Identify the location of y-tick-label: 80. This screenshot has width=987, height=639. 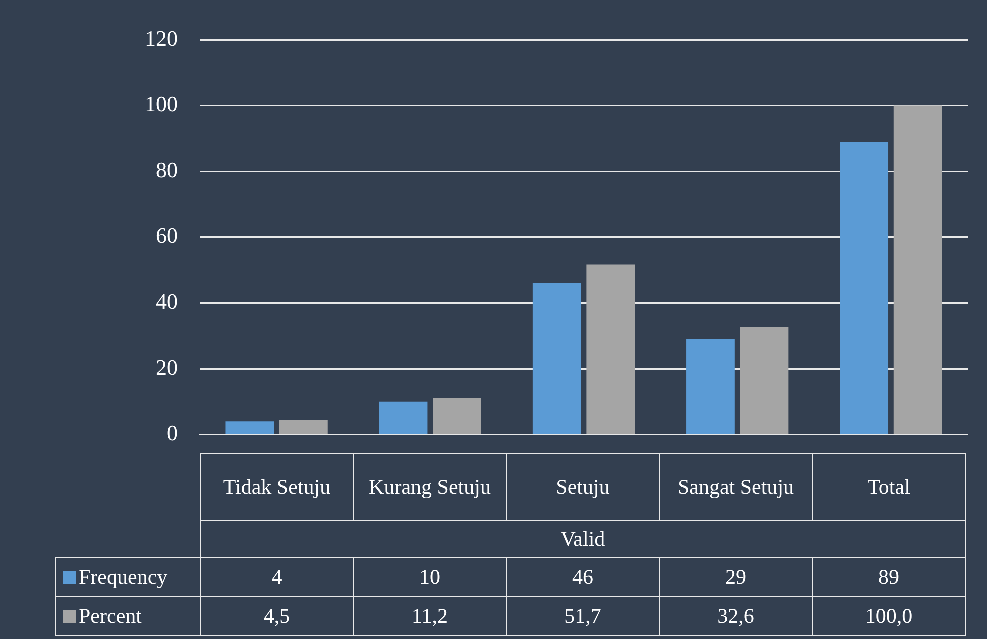
(167, 169).